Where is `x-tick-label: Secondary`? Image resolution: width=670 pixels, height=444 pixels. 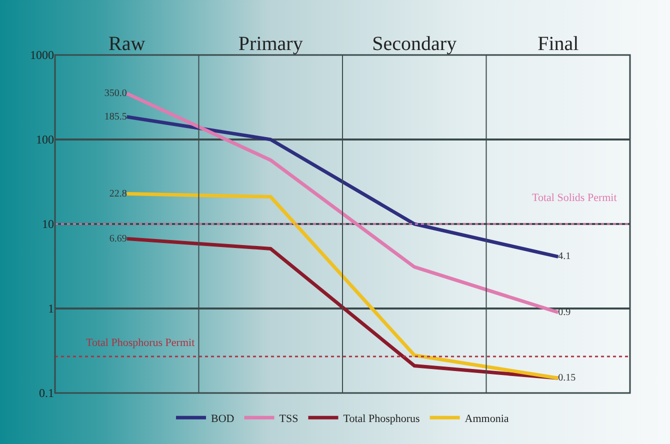
x-tick-label: Secondary is located at coordinates (414, 44).